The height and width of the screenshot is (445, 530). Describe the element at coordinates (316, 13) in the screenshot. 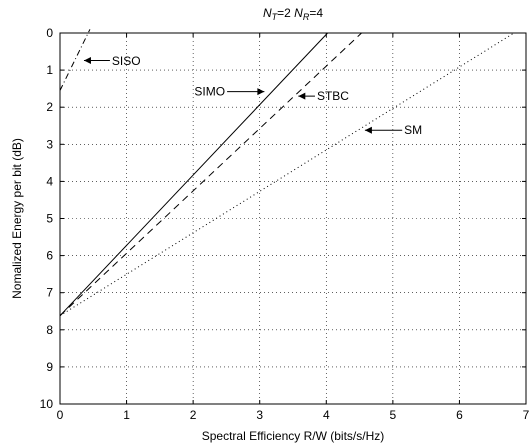

I see `title-nr-val: =4` at that location.